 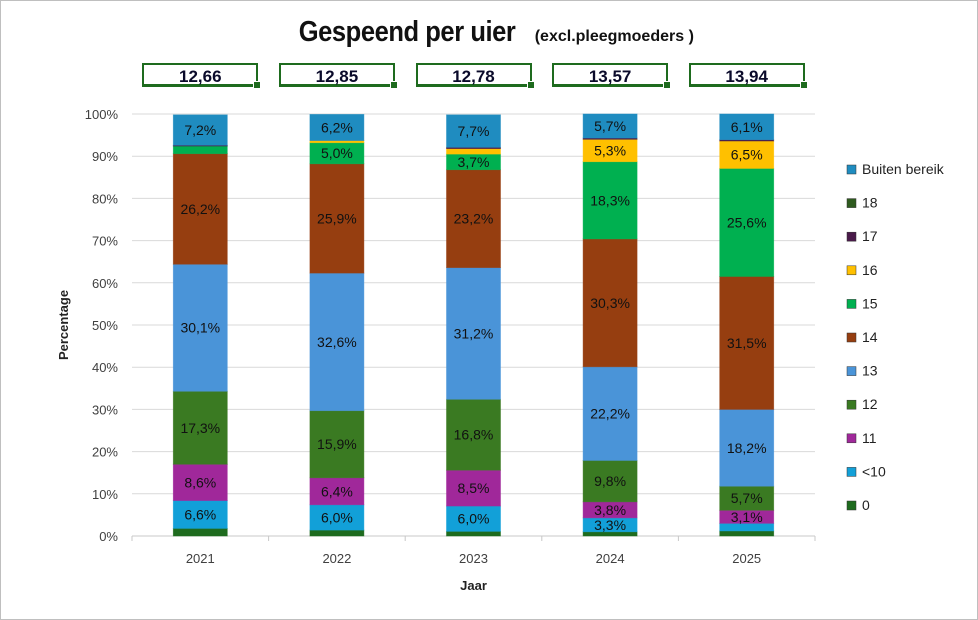 I want to click on data-label: 18,3%, so click(x=610, y=200).